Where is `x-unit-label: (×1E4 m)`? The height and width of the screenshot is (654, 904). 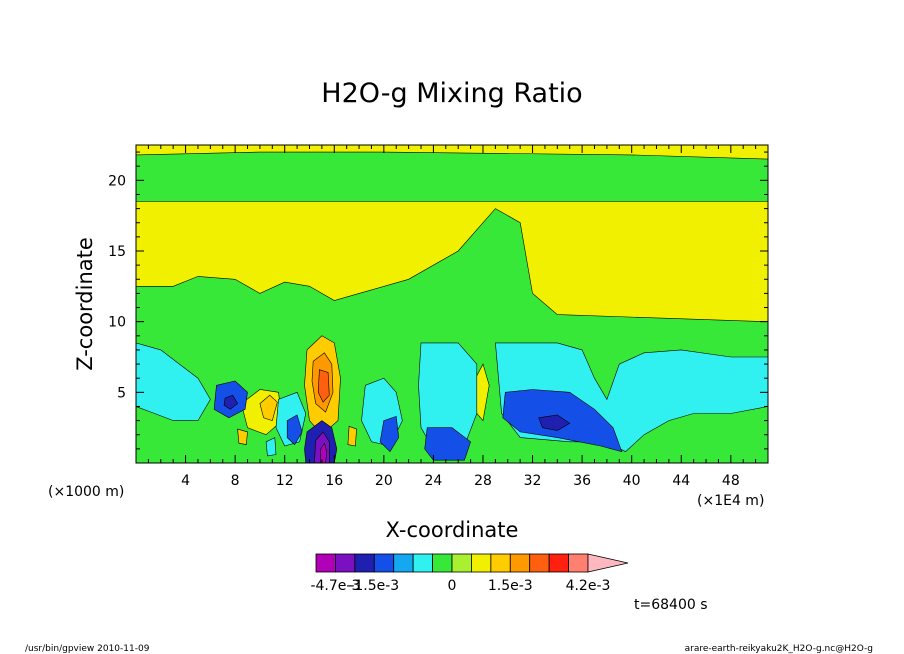
x-unit-label: (×1E4 m) is located at coordinates (730, 501).